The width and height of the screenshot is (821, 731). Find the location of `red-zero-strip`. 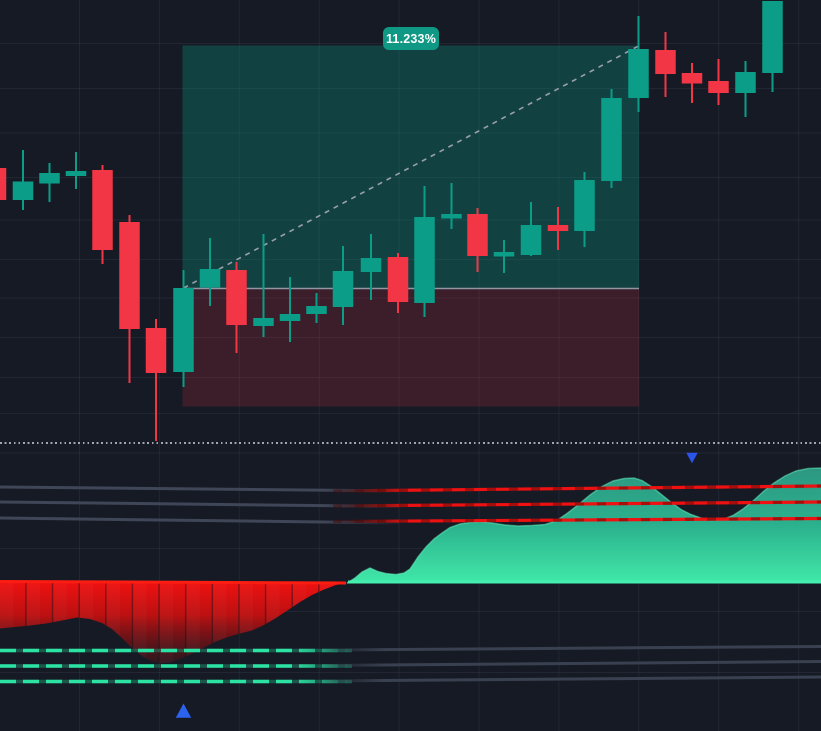

red-zero-strip is located at coordinates (173, 582).